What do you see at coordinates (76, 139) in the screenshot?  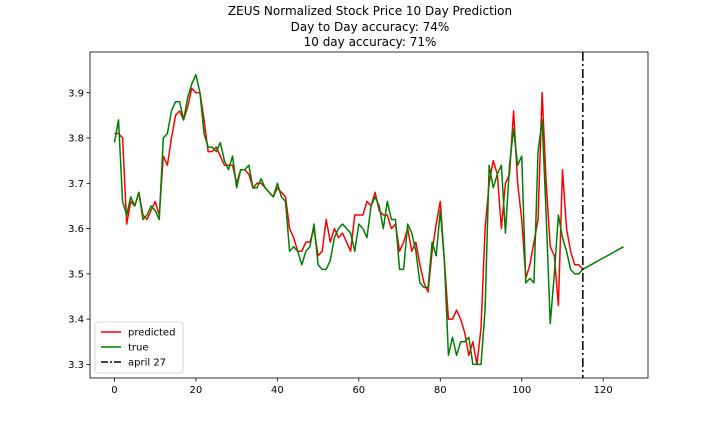 I see `y-tick-label: 3.8` at bounding box center [76, 139].